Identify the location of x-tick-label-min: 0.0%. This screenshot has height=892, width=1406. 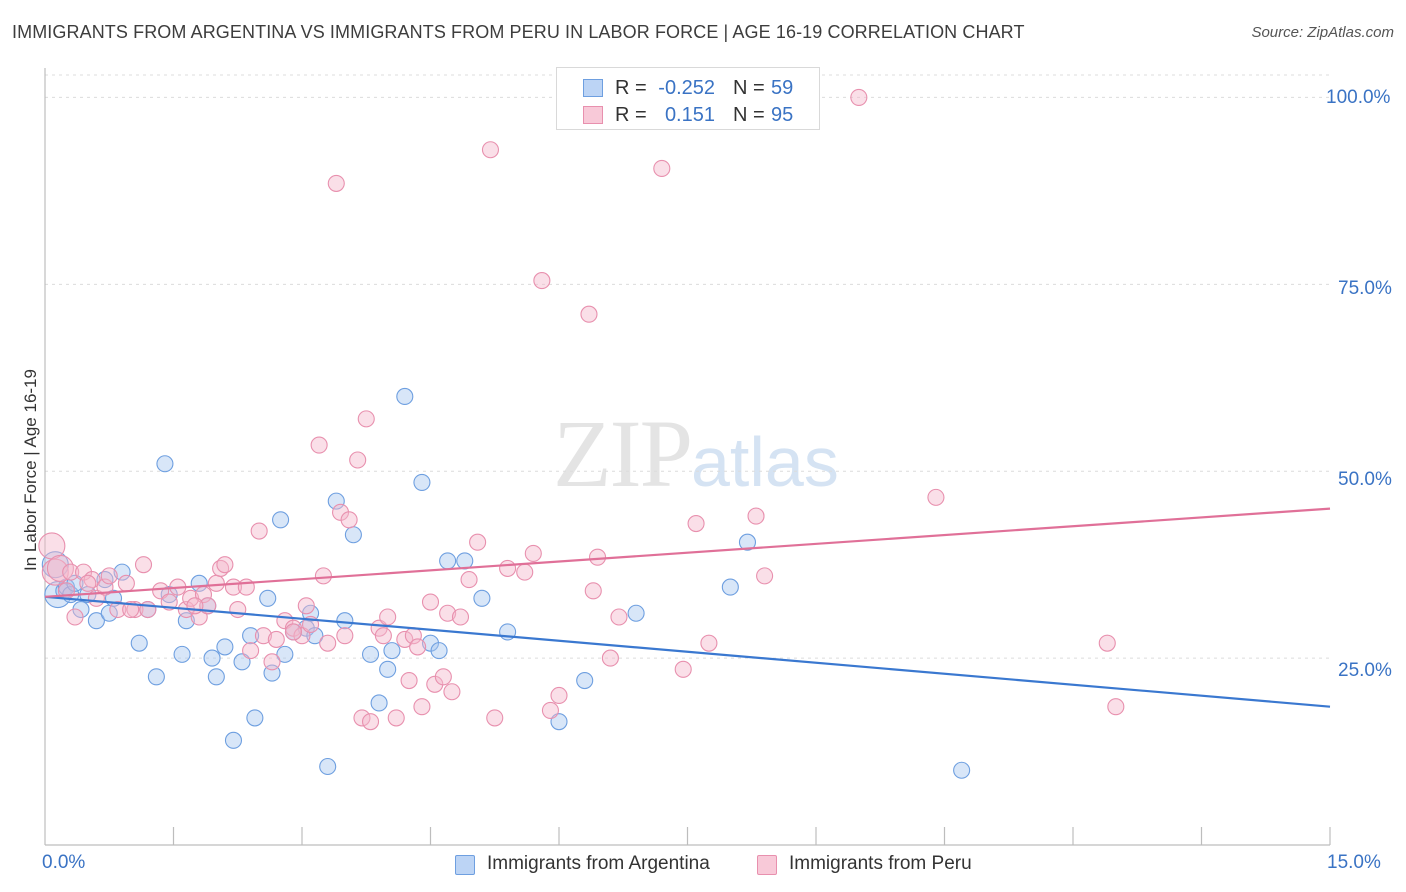
(64, 862).